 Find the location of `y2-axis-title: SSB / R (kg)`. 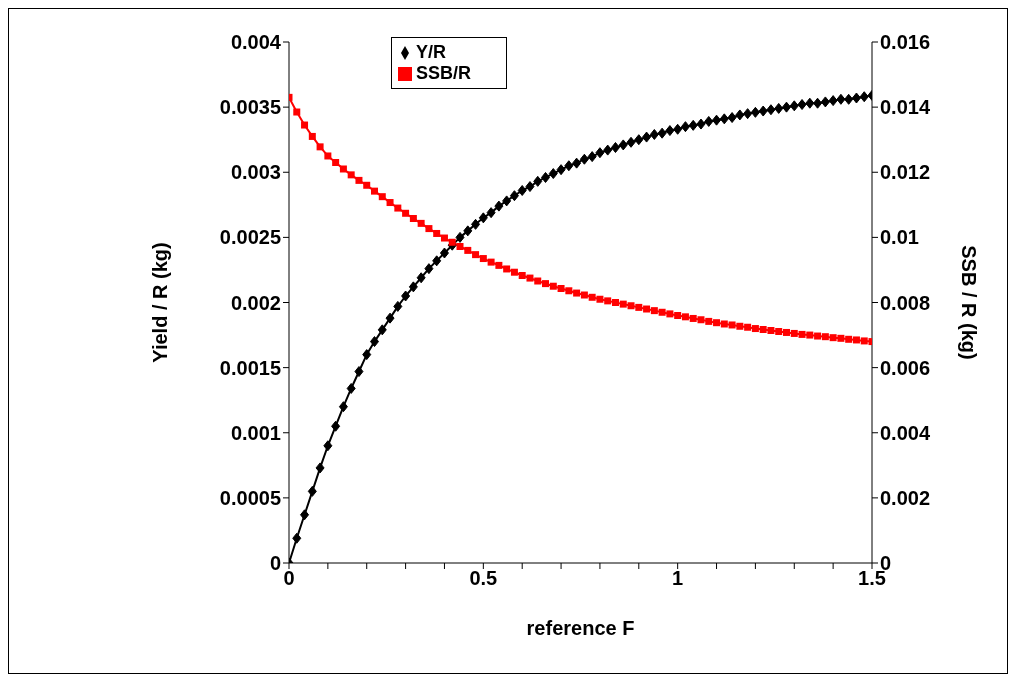

y2-axis-title: SSB / R (kg) is located at coordinates (968, 302).